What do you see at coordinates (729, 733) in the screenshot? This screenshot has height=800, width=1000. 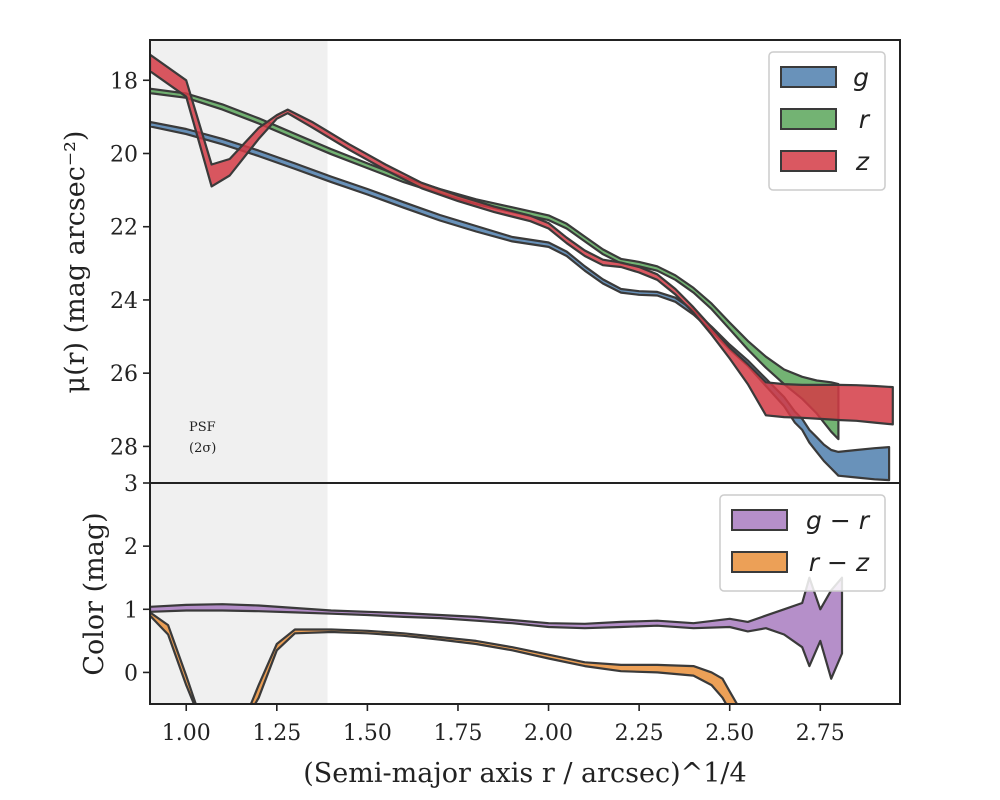 I see `x-tick-label: 2.50` at bounding box center [729, 733].